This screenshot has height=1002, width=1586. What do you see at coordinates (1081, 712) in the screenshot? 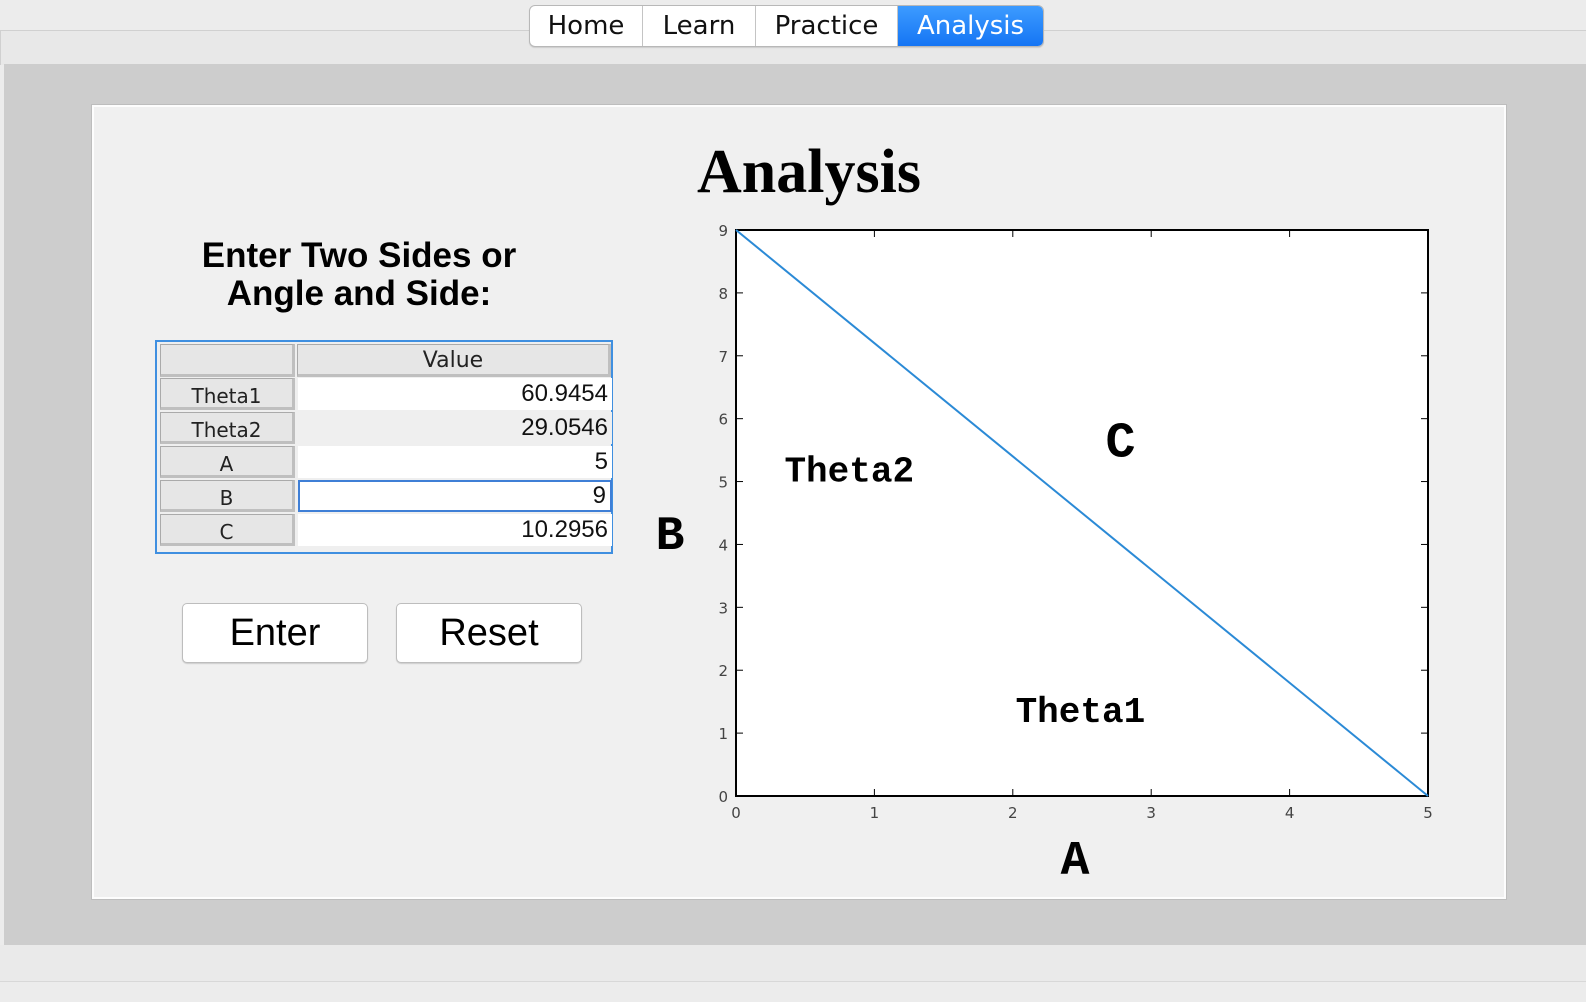
I see `annotation-theta1: Theta1` at bounding box center [1081, 712].